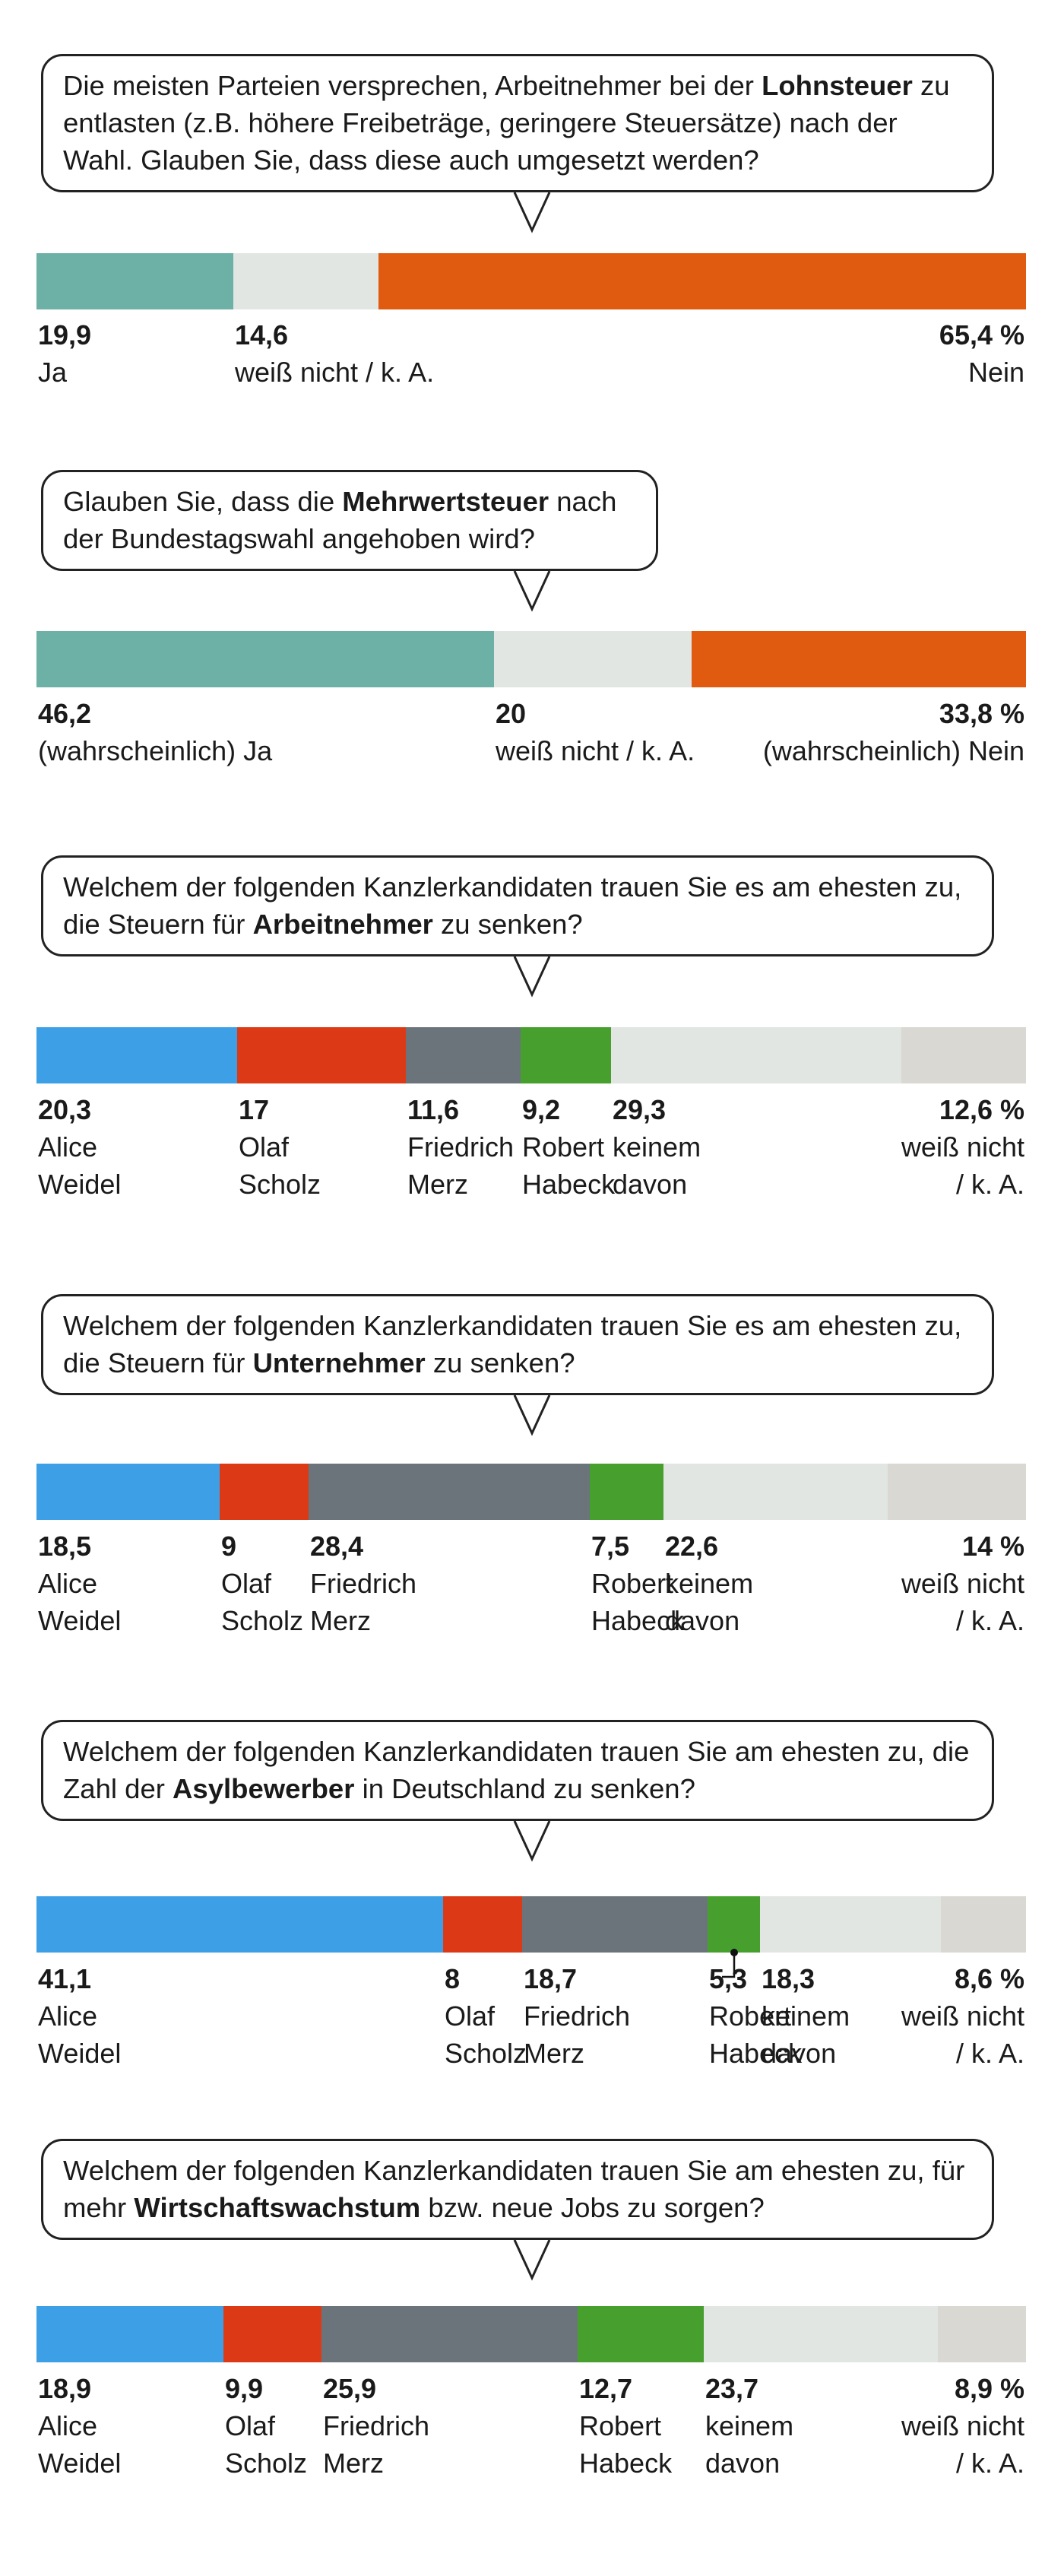 This screenshot has height=2576, width=1064. Describe the element at coordinates (508, 925) in the screenshot. I see `question-text: zu senken?` at that location.